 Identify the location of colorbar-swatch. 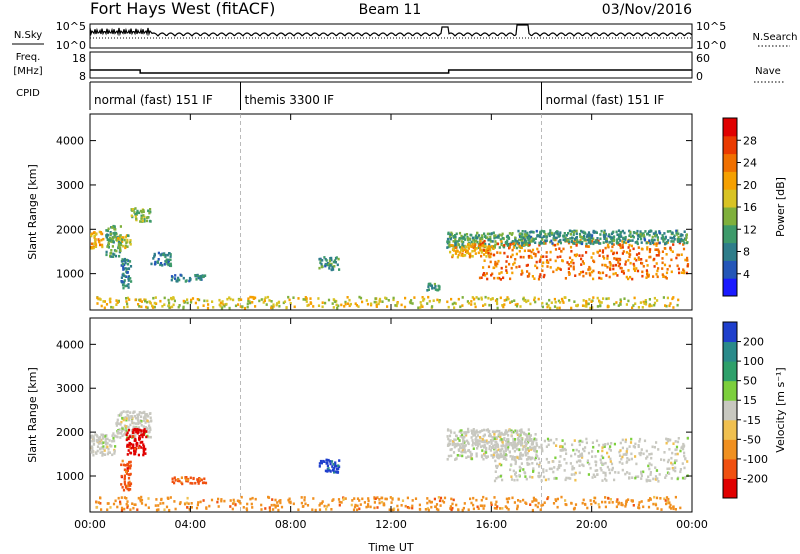
(730, 269).